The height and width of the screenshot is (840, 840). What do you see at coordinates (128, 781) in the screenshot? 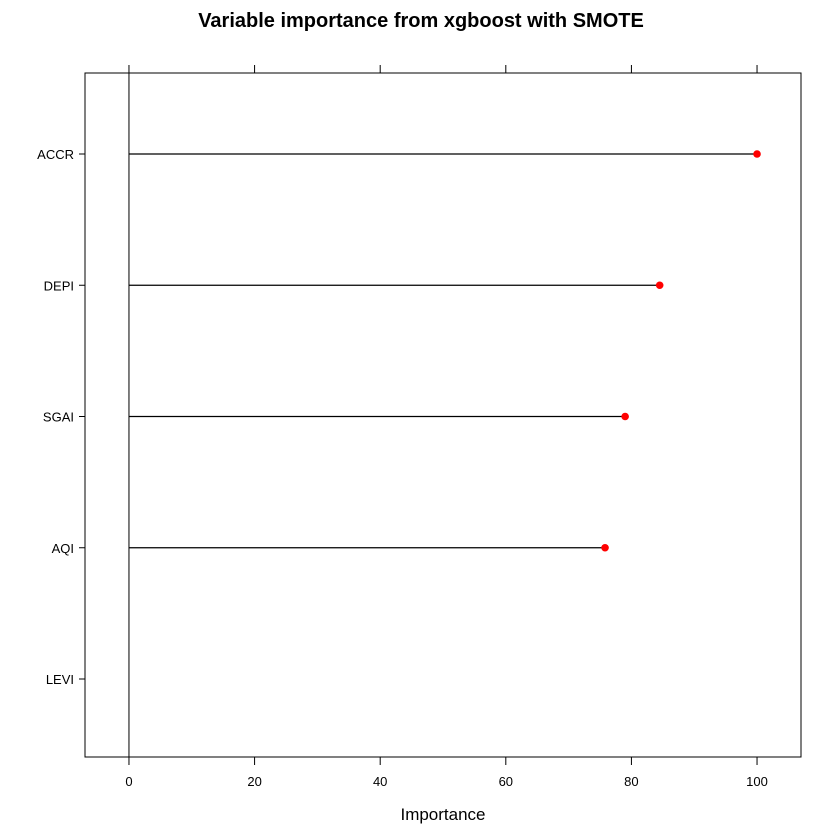
I see `x-tick-label: 0` at bounding box center [128, 781].